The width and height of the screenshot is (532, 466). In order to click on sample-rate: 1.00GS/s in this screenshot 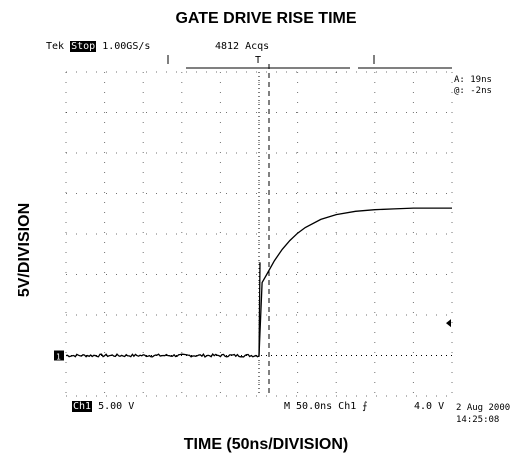, I will do `click(126, 46)`.